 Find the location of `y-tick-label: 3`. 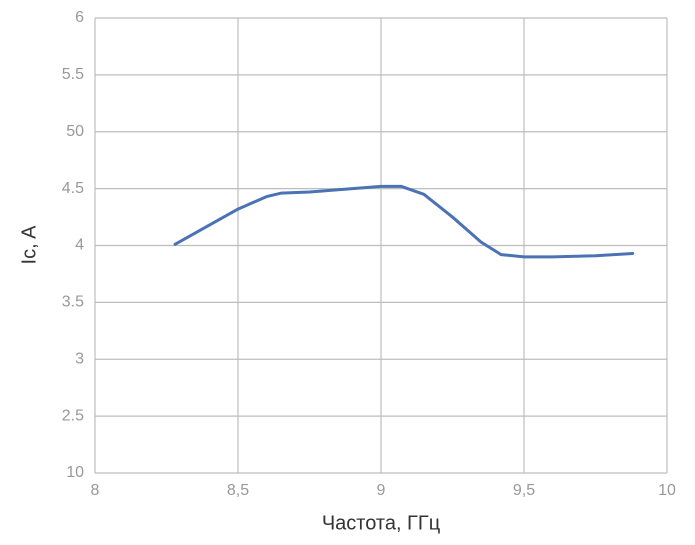

y-tick-label: 3 is located at coordinates (79, 358).